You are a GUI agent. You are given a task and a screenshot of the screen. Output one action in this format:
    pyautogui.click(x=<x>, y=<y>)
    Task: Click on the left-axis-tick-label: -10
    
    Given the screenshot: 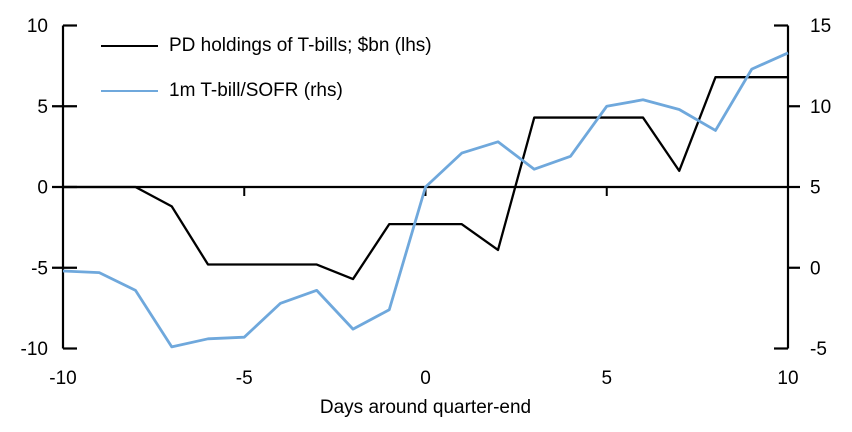 What is the action you would take?
    pyautogui.click(x=34, y=349)
    